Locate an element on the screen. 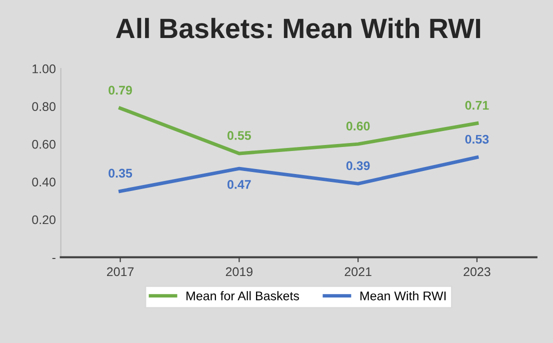 This screenshot has width=553, height=343. x-tick-label: 2019 is located at coordinates (239, 271).